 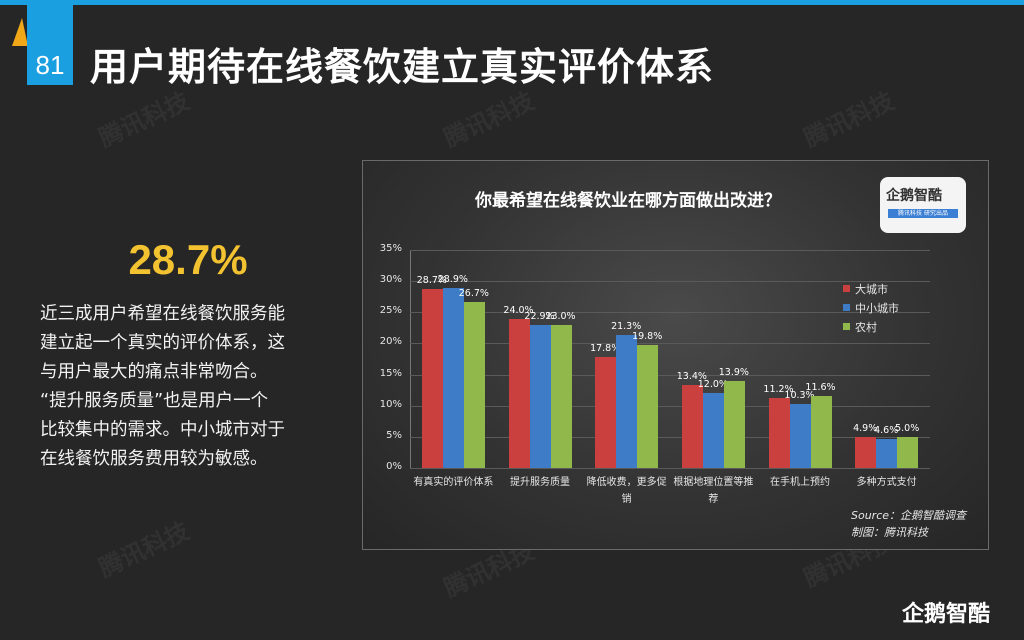 I want to click on source-text: Source：企鹅智酷调查, so click(x=909, y=515).